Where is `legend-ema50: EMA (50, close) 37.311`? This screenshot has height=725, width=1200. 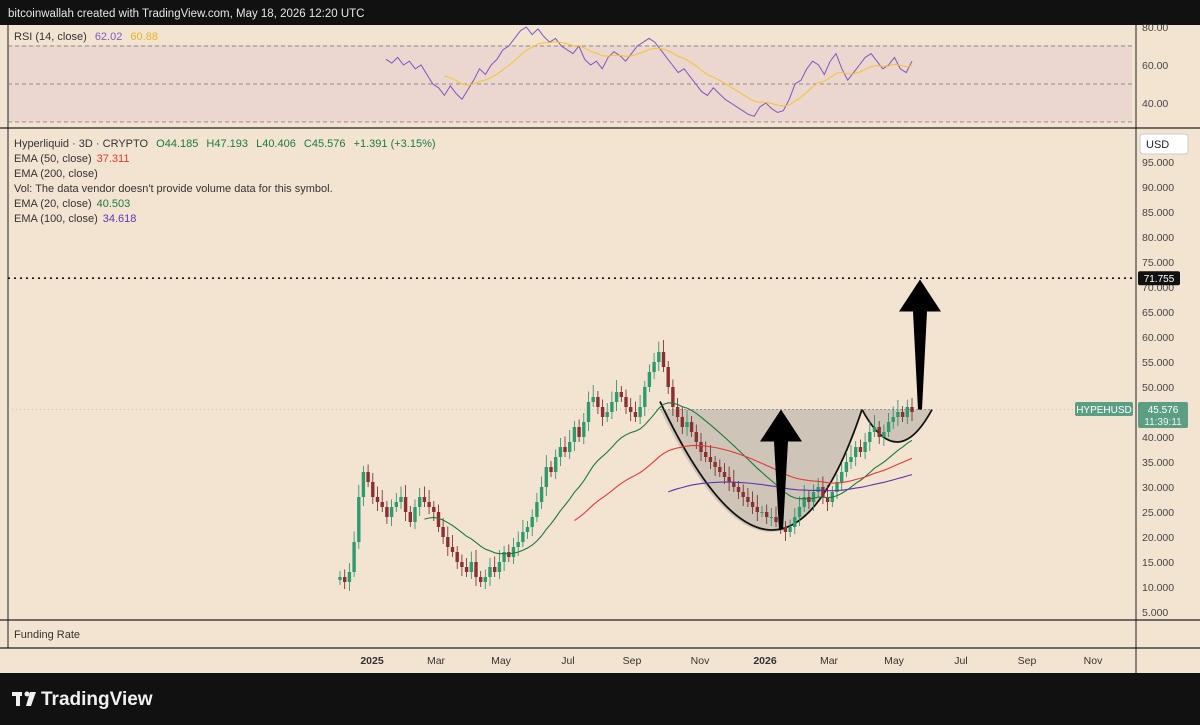
legend-ema50: EMA (50, close) 37.311 is located at coordinates (71, 159).